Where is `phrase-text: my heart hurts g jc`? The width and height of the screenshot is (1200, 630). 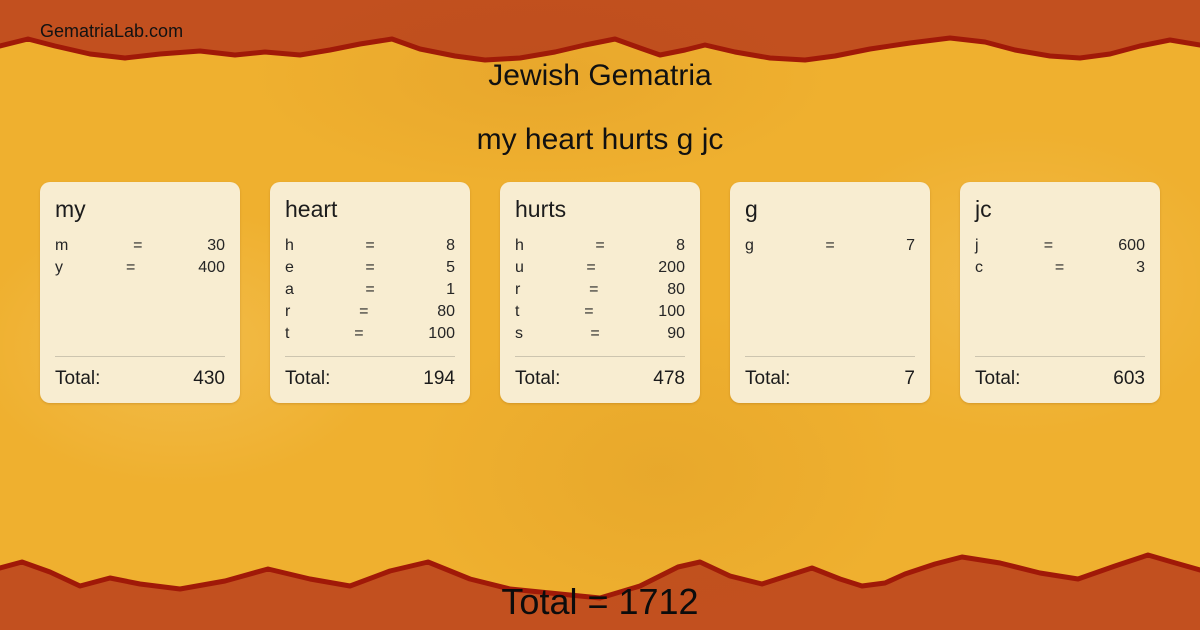
phrase-text: my heart hurts g jc is located at coordinates (600, 139).